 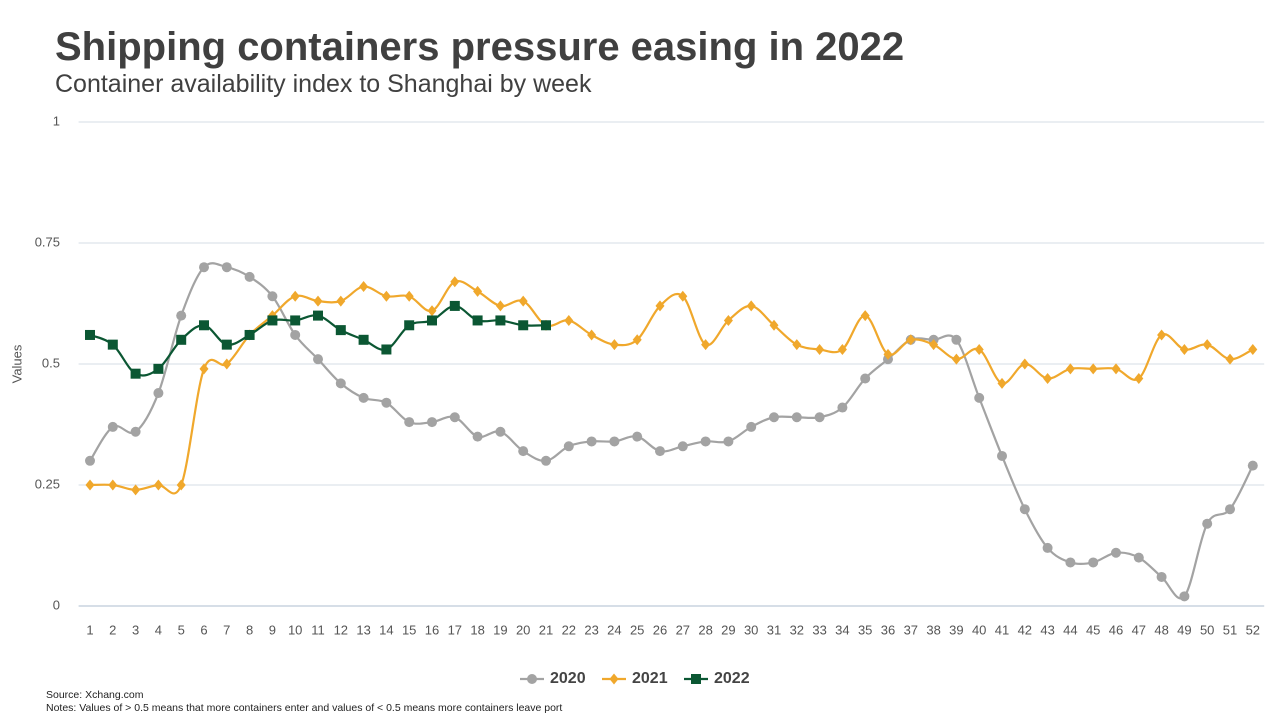 What do you see at coordinates (203, 629) in the screenshot?
I see `x-tick-label: 6` at bounding box center [203, 629].